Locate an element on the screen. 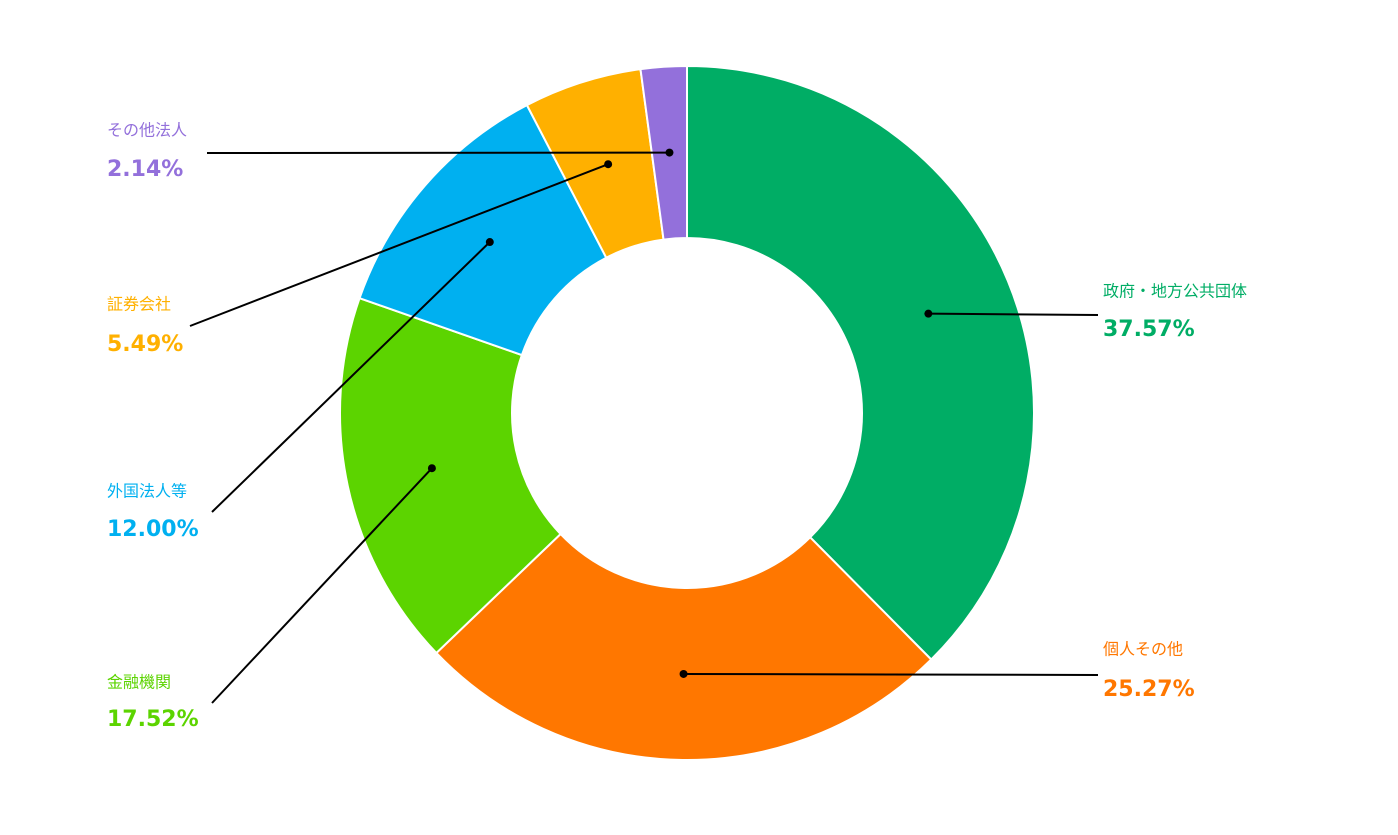 This screenshot has height=835, width=1398. legend-label: その他法人 is located at coordinates (147, 130).